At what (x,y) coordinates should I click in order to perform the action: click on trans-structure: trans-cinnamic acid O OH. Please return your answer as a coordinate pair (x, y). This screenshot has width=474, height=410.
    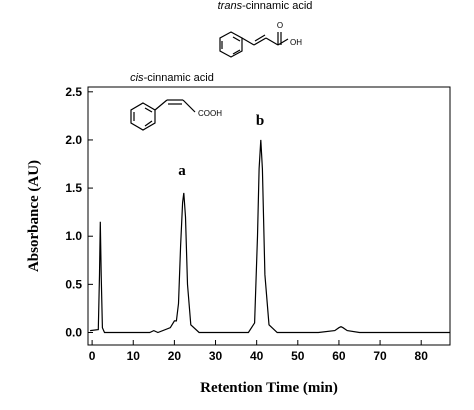
    Looking at the image, I should click on (265, 29).